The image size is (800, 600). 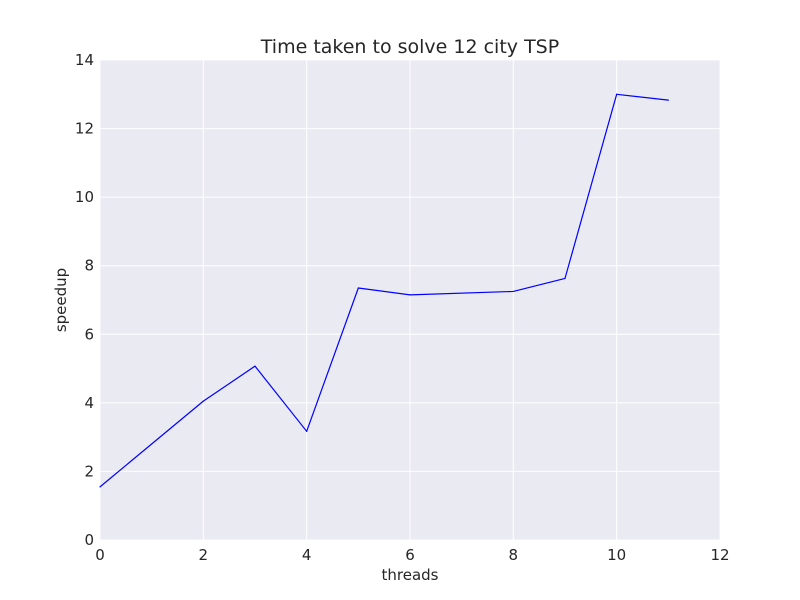 I want to click on y-tick-label-7: 14, so click(x=84, y=60).